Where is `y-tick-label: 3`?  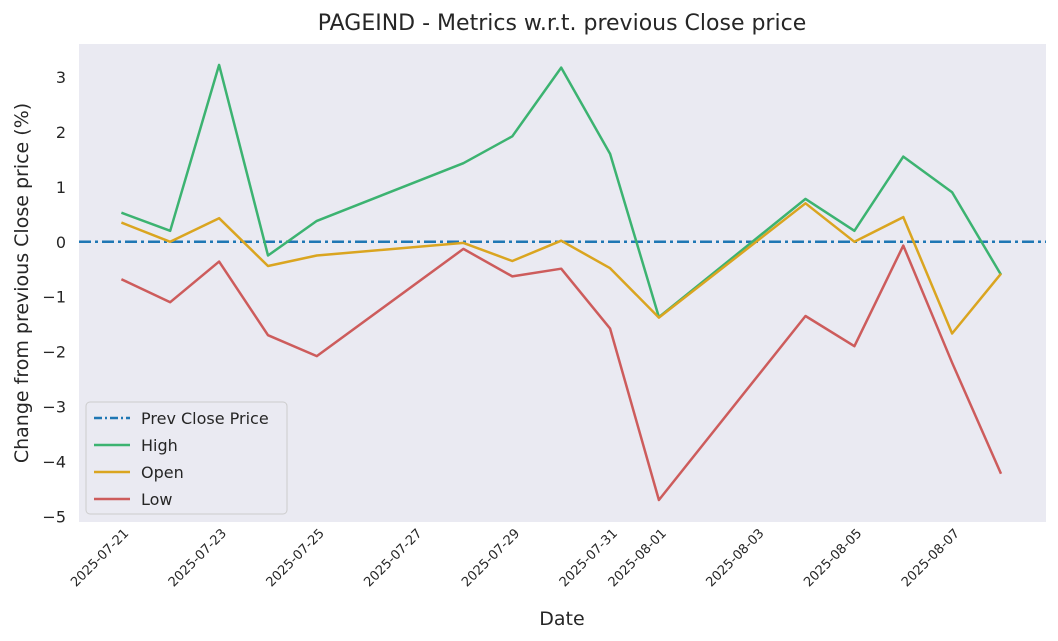
y-tick-label: 3 is located at coordinates (61, 77).